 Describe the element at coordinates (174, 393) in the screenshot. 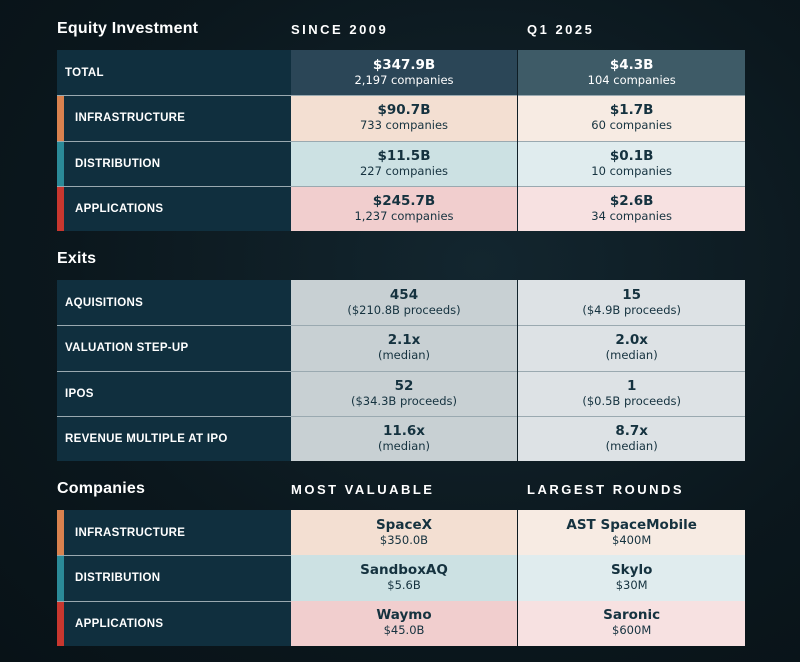

I see `row-label: IPOS` at that location.